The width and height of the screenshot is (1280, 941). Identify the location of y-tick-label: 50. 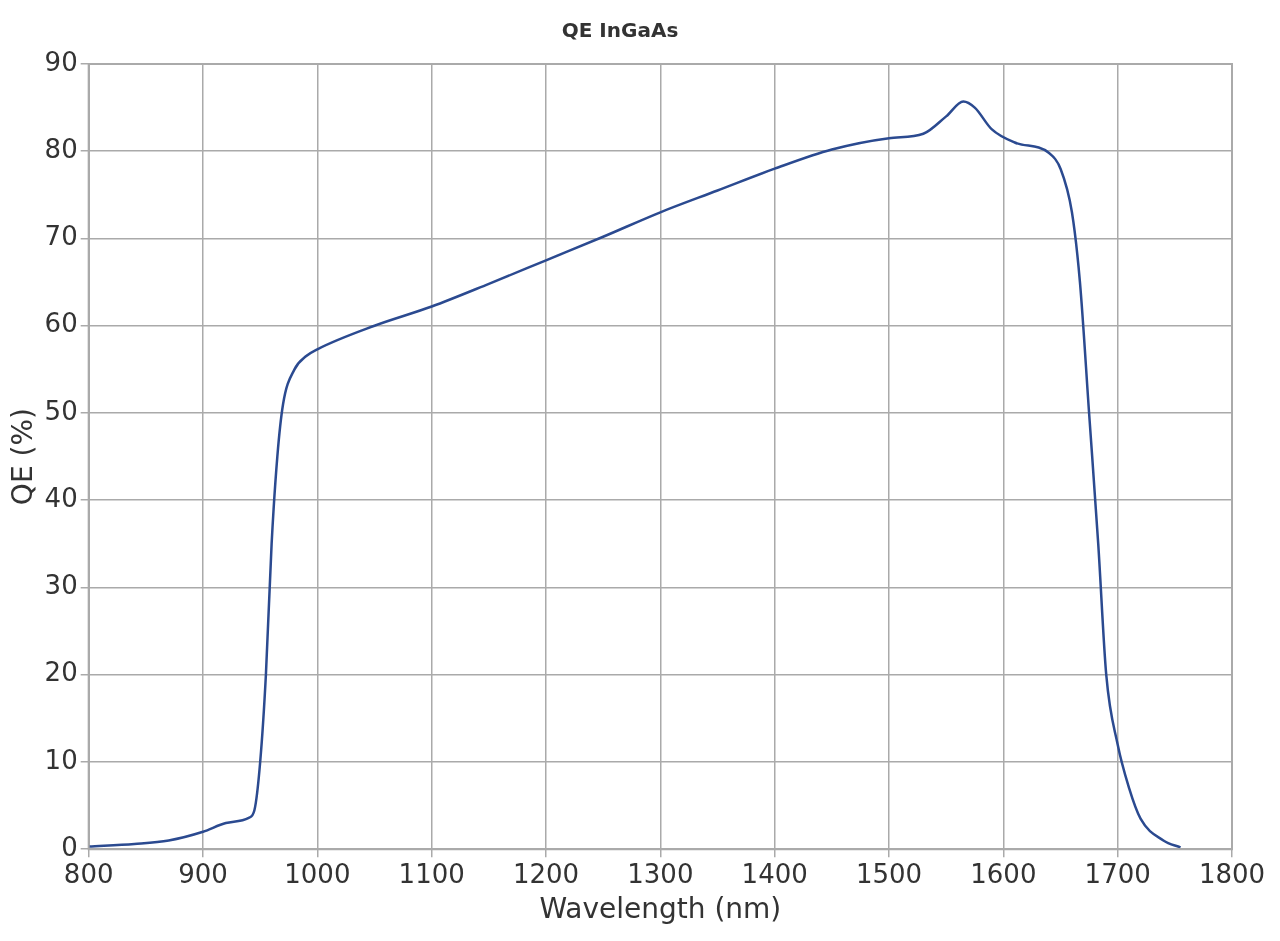
(61, 410).